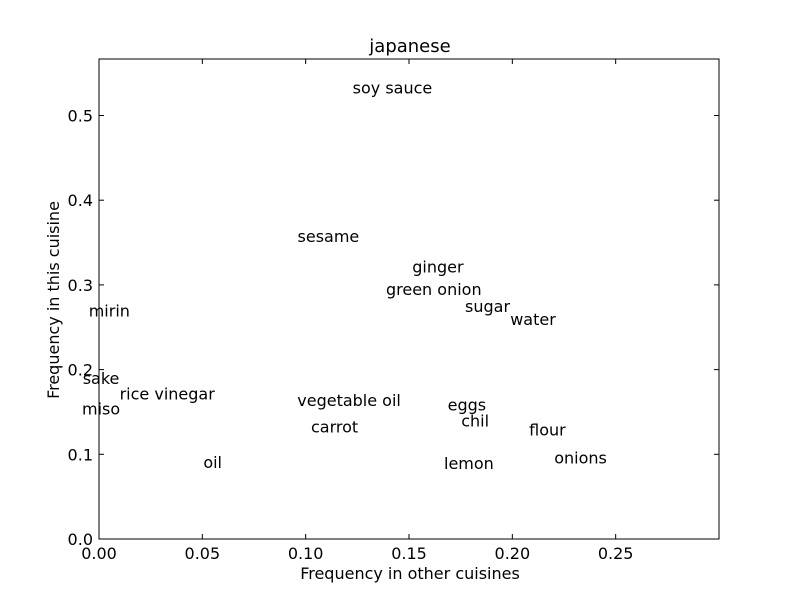  I want to click on y-tick-label: 0.0, so click(80, 539).